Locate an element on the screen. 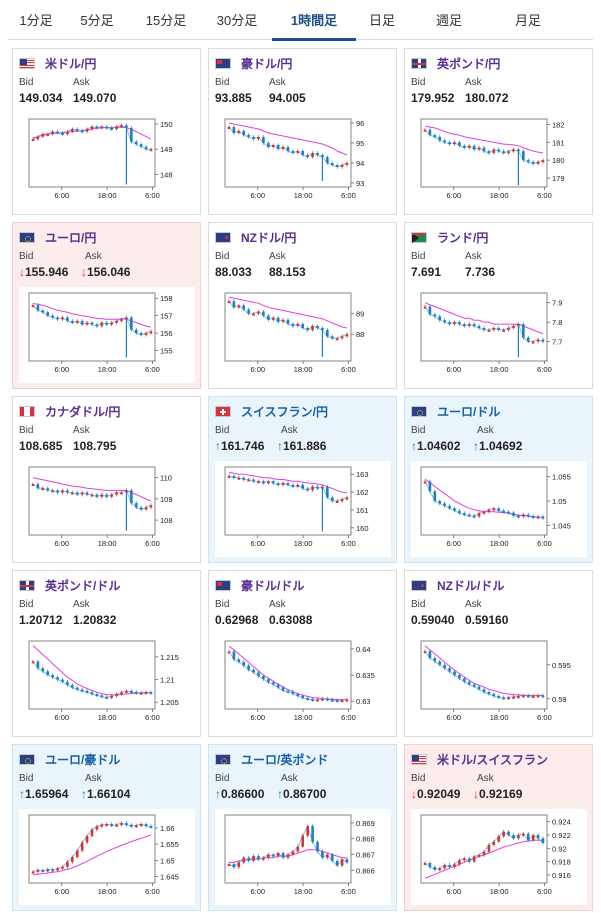 This screenshot has width=601, height=913. currency-pair-name: 豪ドル/円 is located at coordinates (267, 63).